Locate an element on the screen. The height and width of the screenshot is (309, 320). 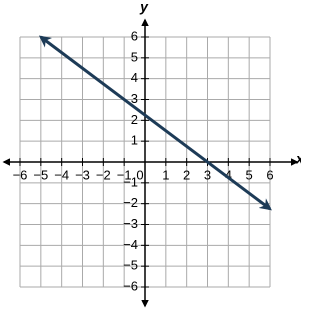
y-tick-label: −1 is located at coordinates (130, 181).